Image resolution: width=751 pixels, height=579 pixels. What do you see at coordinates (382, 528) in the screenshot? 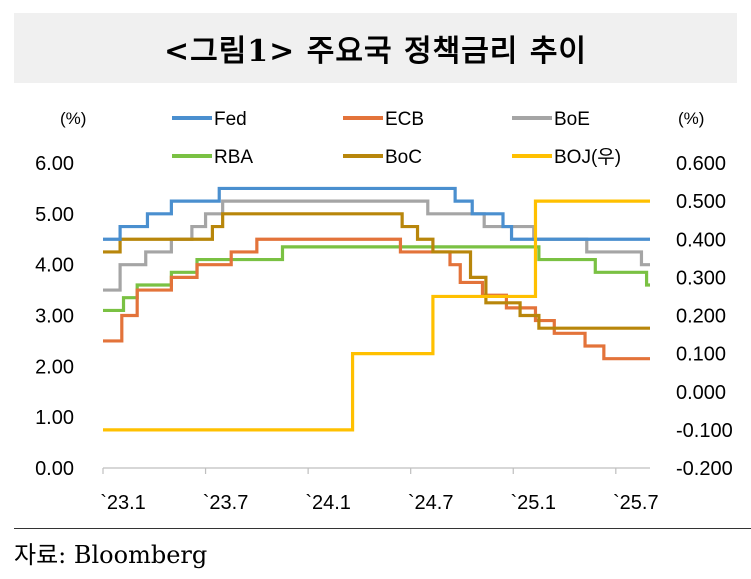
I see `source-divider` at bounding box center [382, 528].